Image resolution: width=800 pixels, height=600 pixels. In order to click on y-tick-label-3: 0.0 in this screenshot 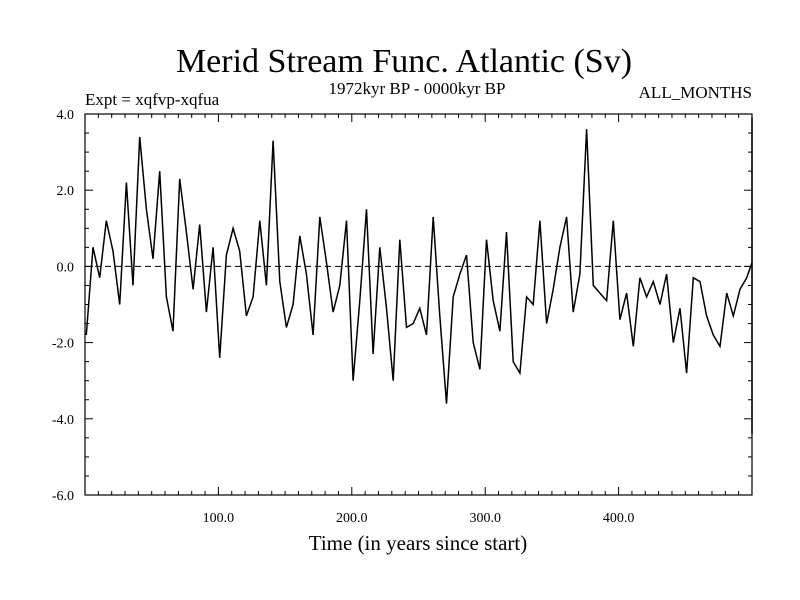, I will do `click(66, 267)`.